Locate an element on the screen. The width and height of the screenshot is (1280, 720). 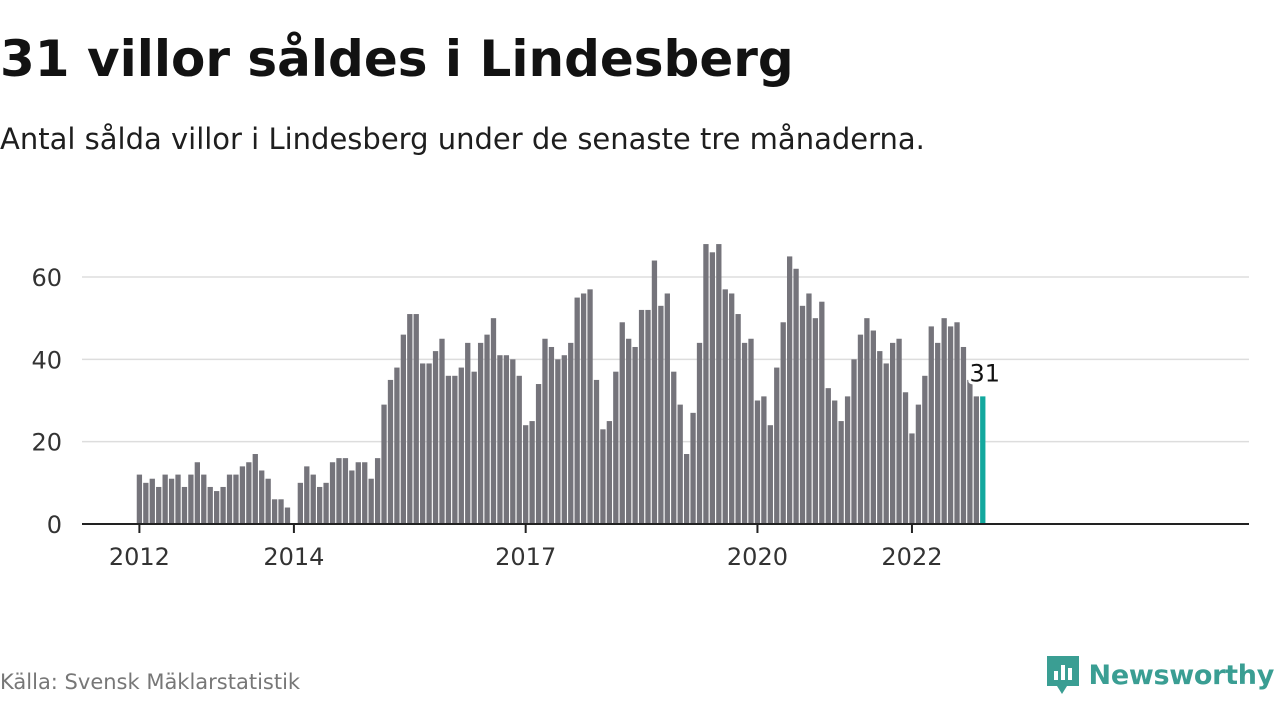
y-tick-label: 0 is located at coordinates (54, 525).